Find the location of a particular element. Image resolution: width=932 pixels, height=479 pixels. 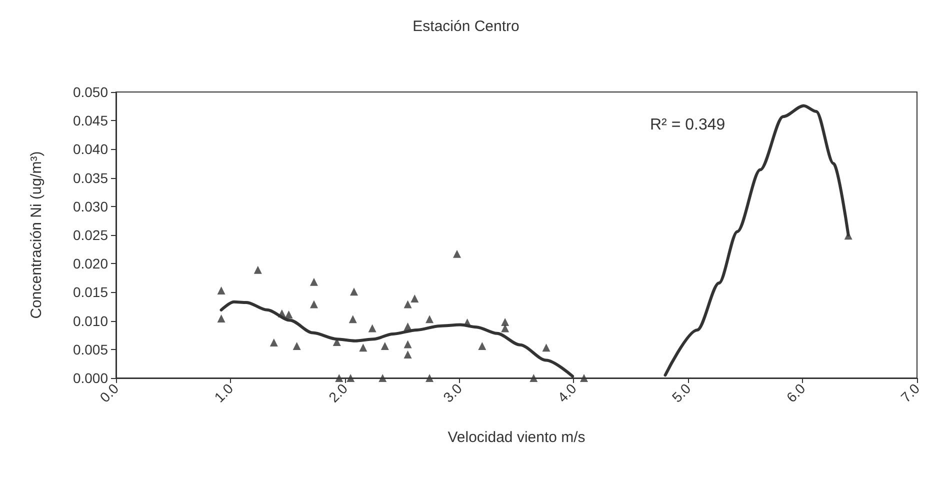

y-tick-label: 0.045 is located at coordinates (90, 120).